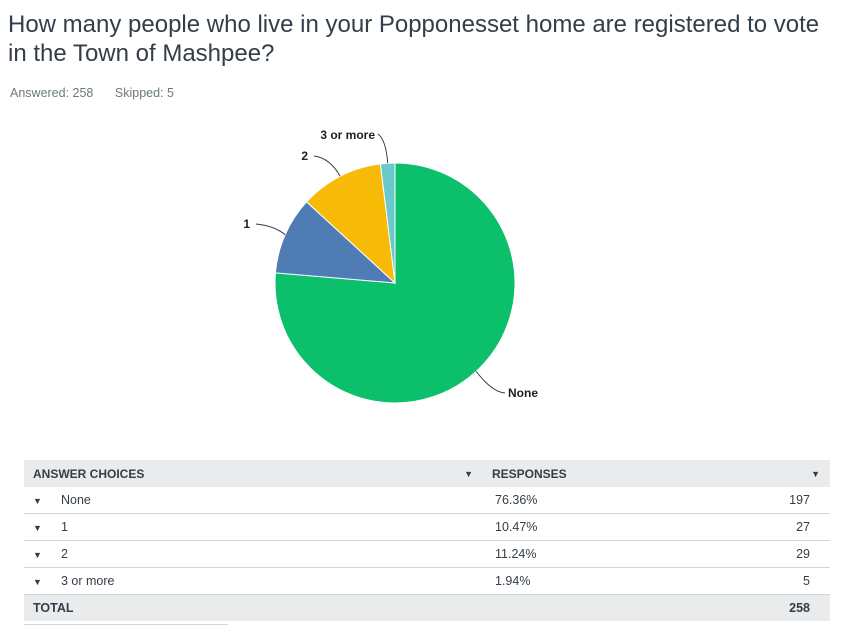 This screenshot has height=628, width=850. Describe the element at coordinates (64, 554) in the screenshot. I see `choice-label: 2` at that location.